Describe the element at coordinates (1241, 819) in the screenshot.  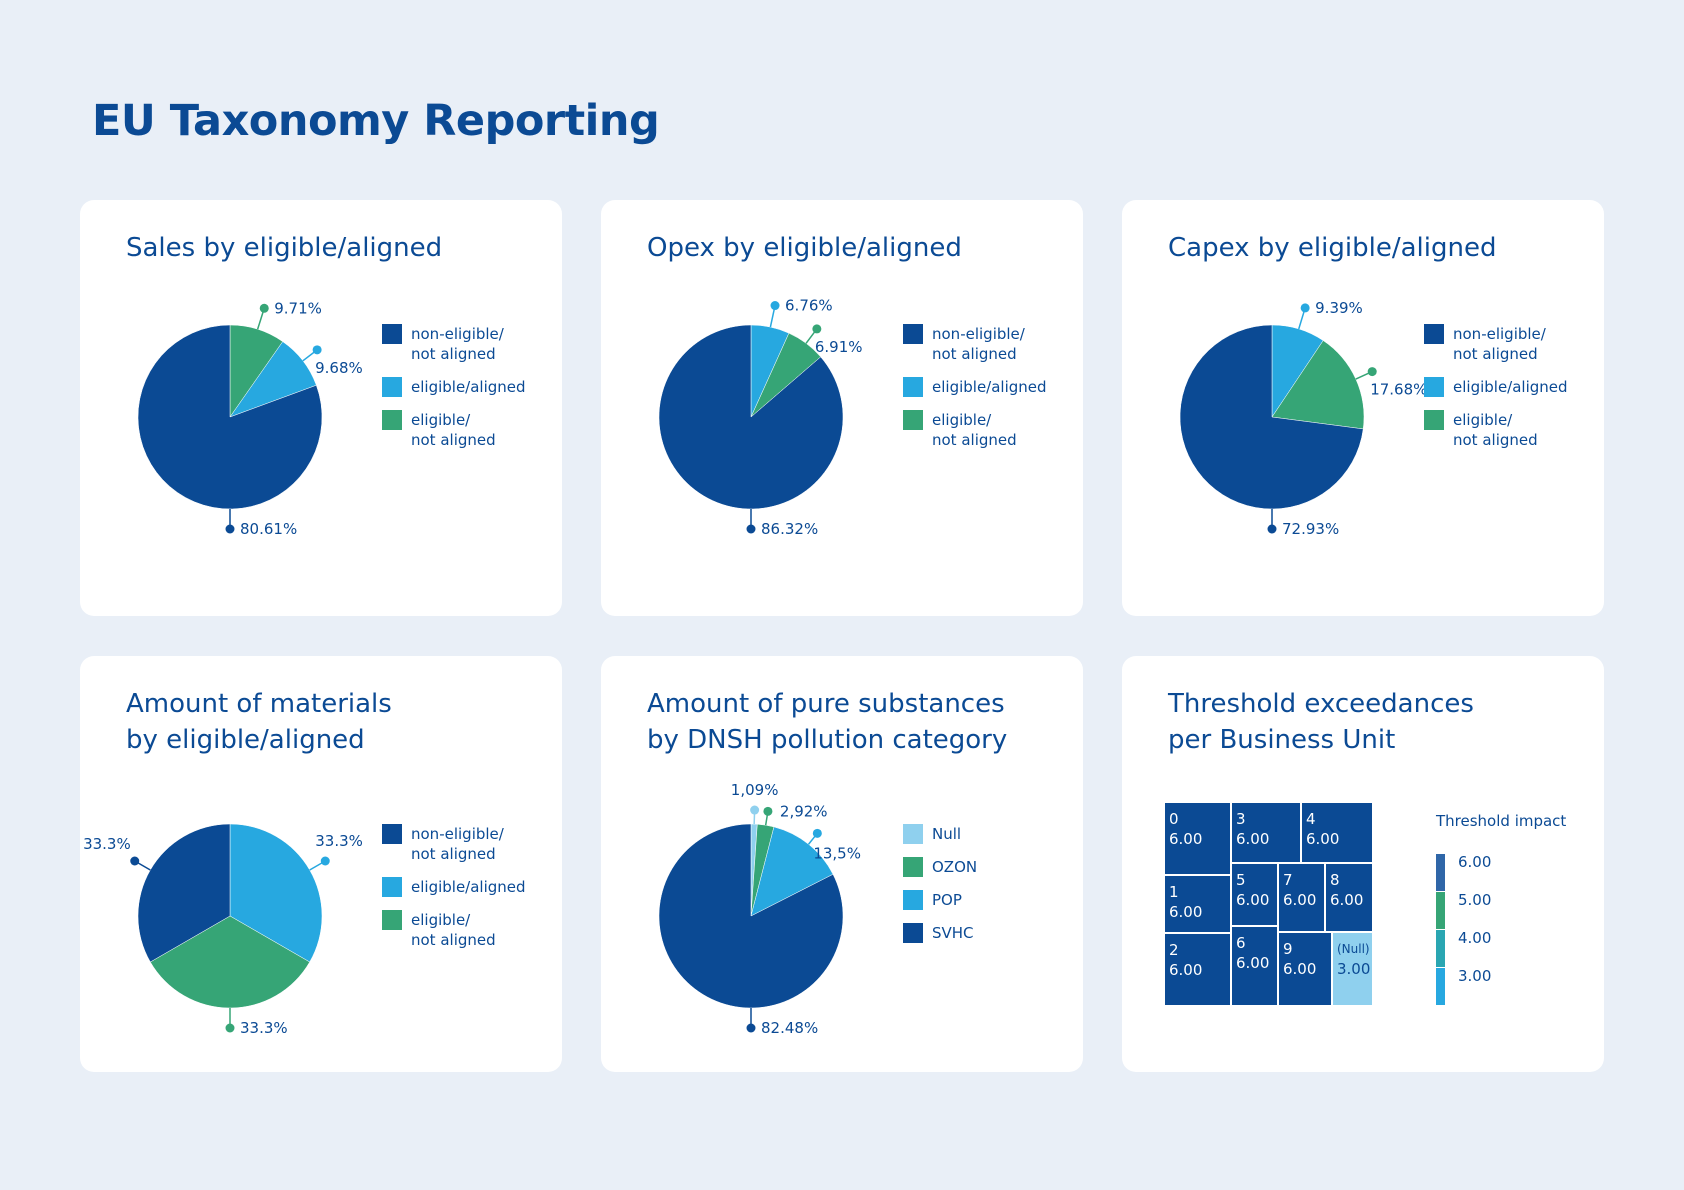
I see `tile-name: 3` at that location.